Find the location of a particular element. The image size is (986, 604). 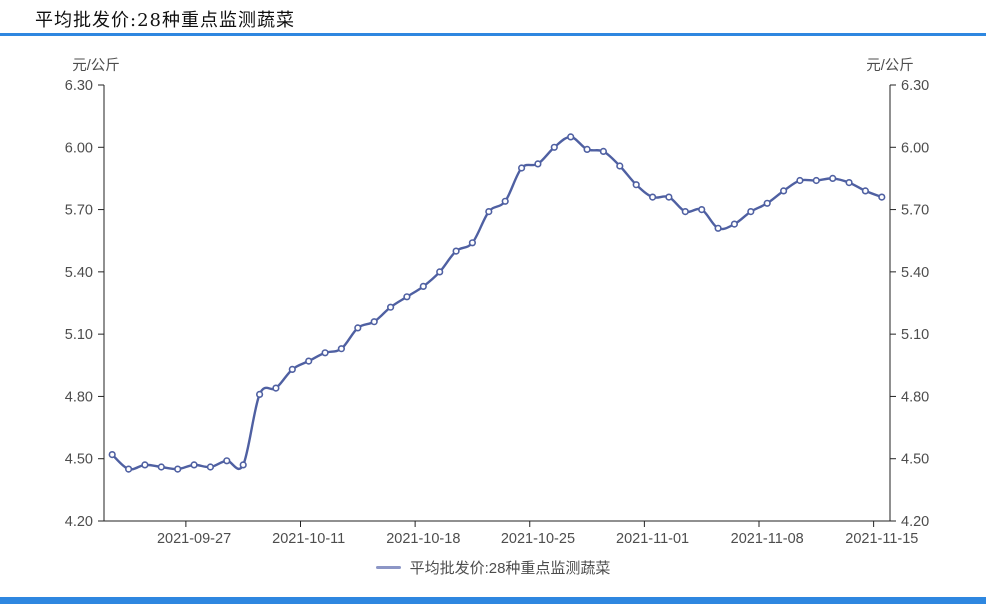

y-tick-label-left: 6.30 is located at coordinates (79, 86).